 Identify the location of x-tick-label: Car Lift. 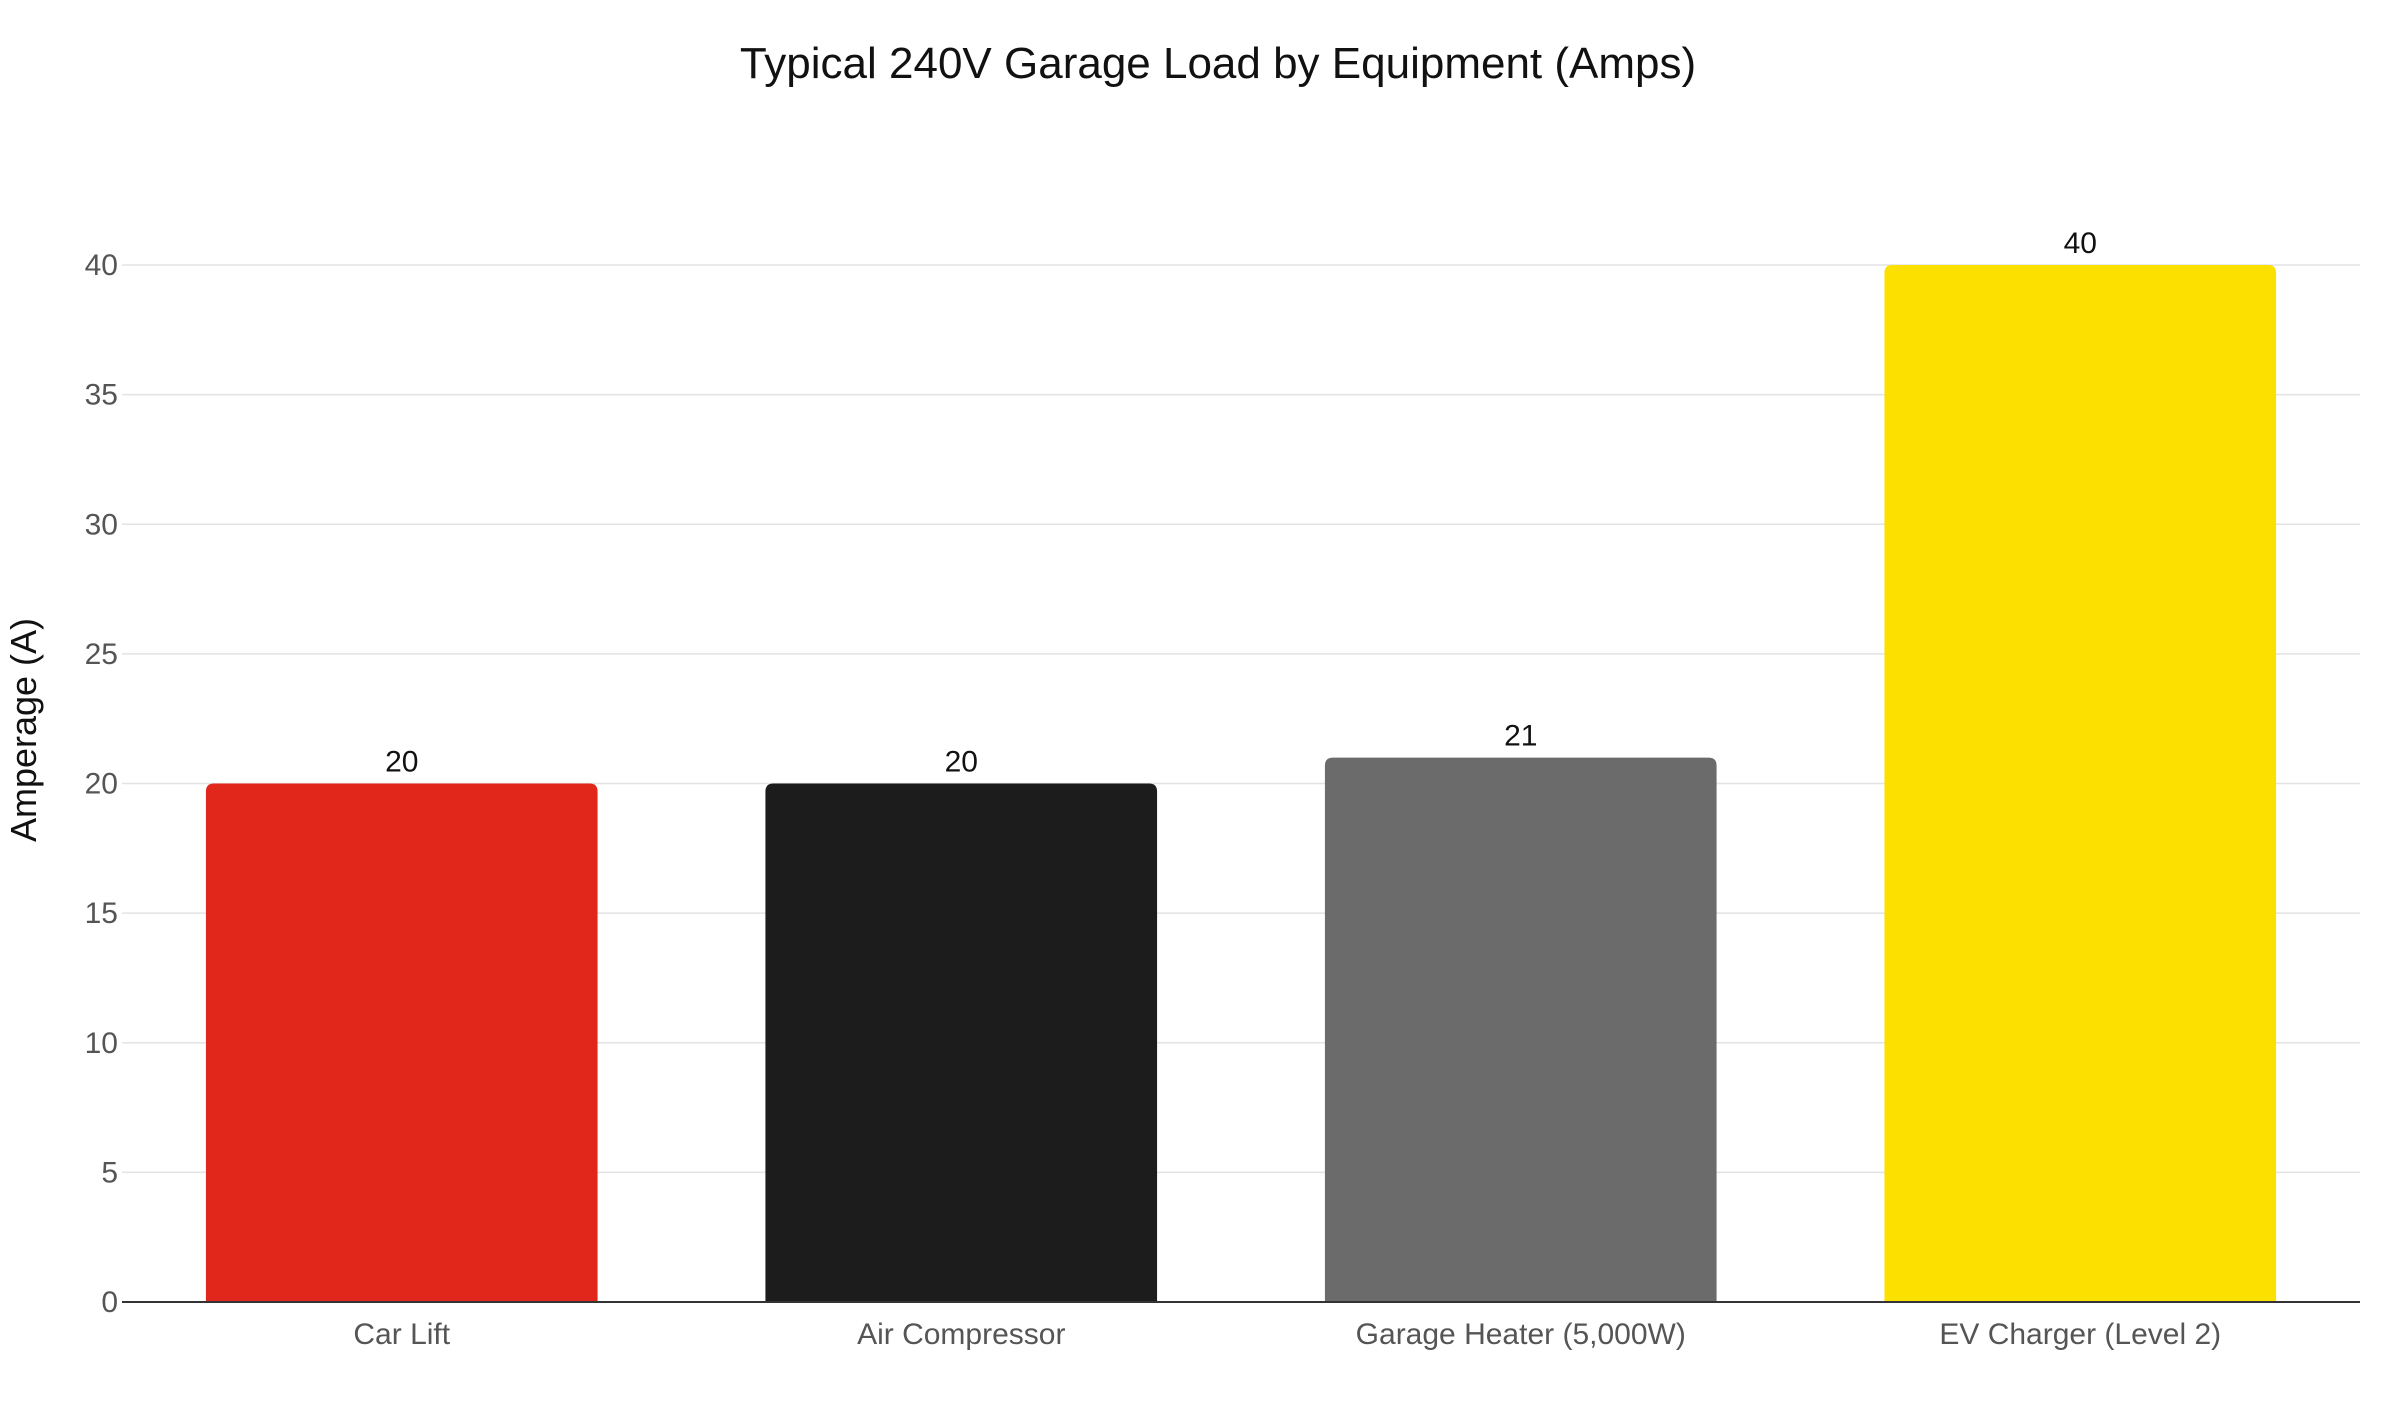
(401, 1334).